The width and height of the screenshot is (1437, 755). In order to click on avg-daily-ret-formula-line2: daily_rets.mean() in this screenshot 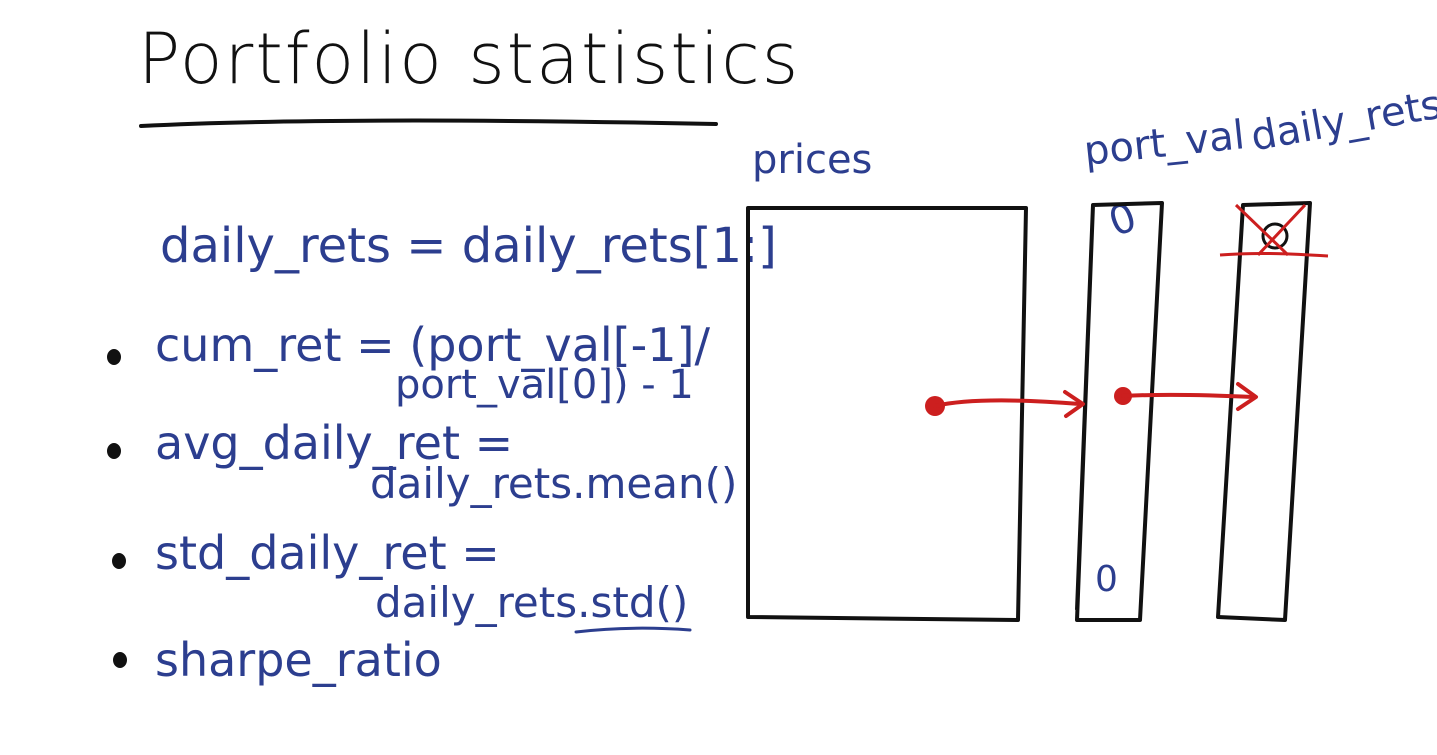, I will do `click(554, 483)`.